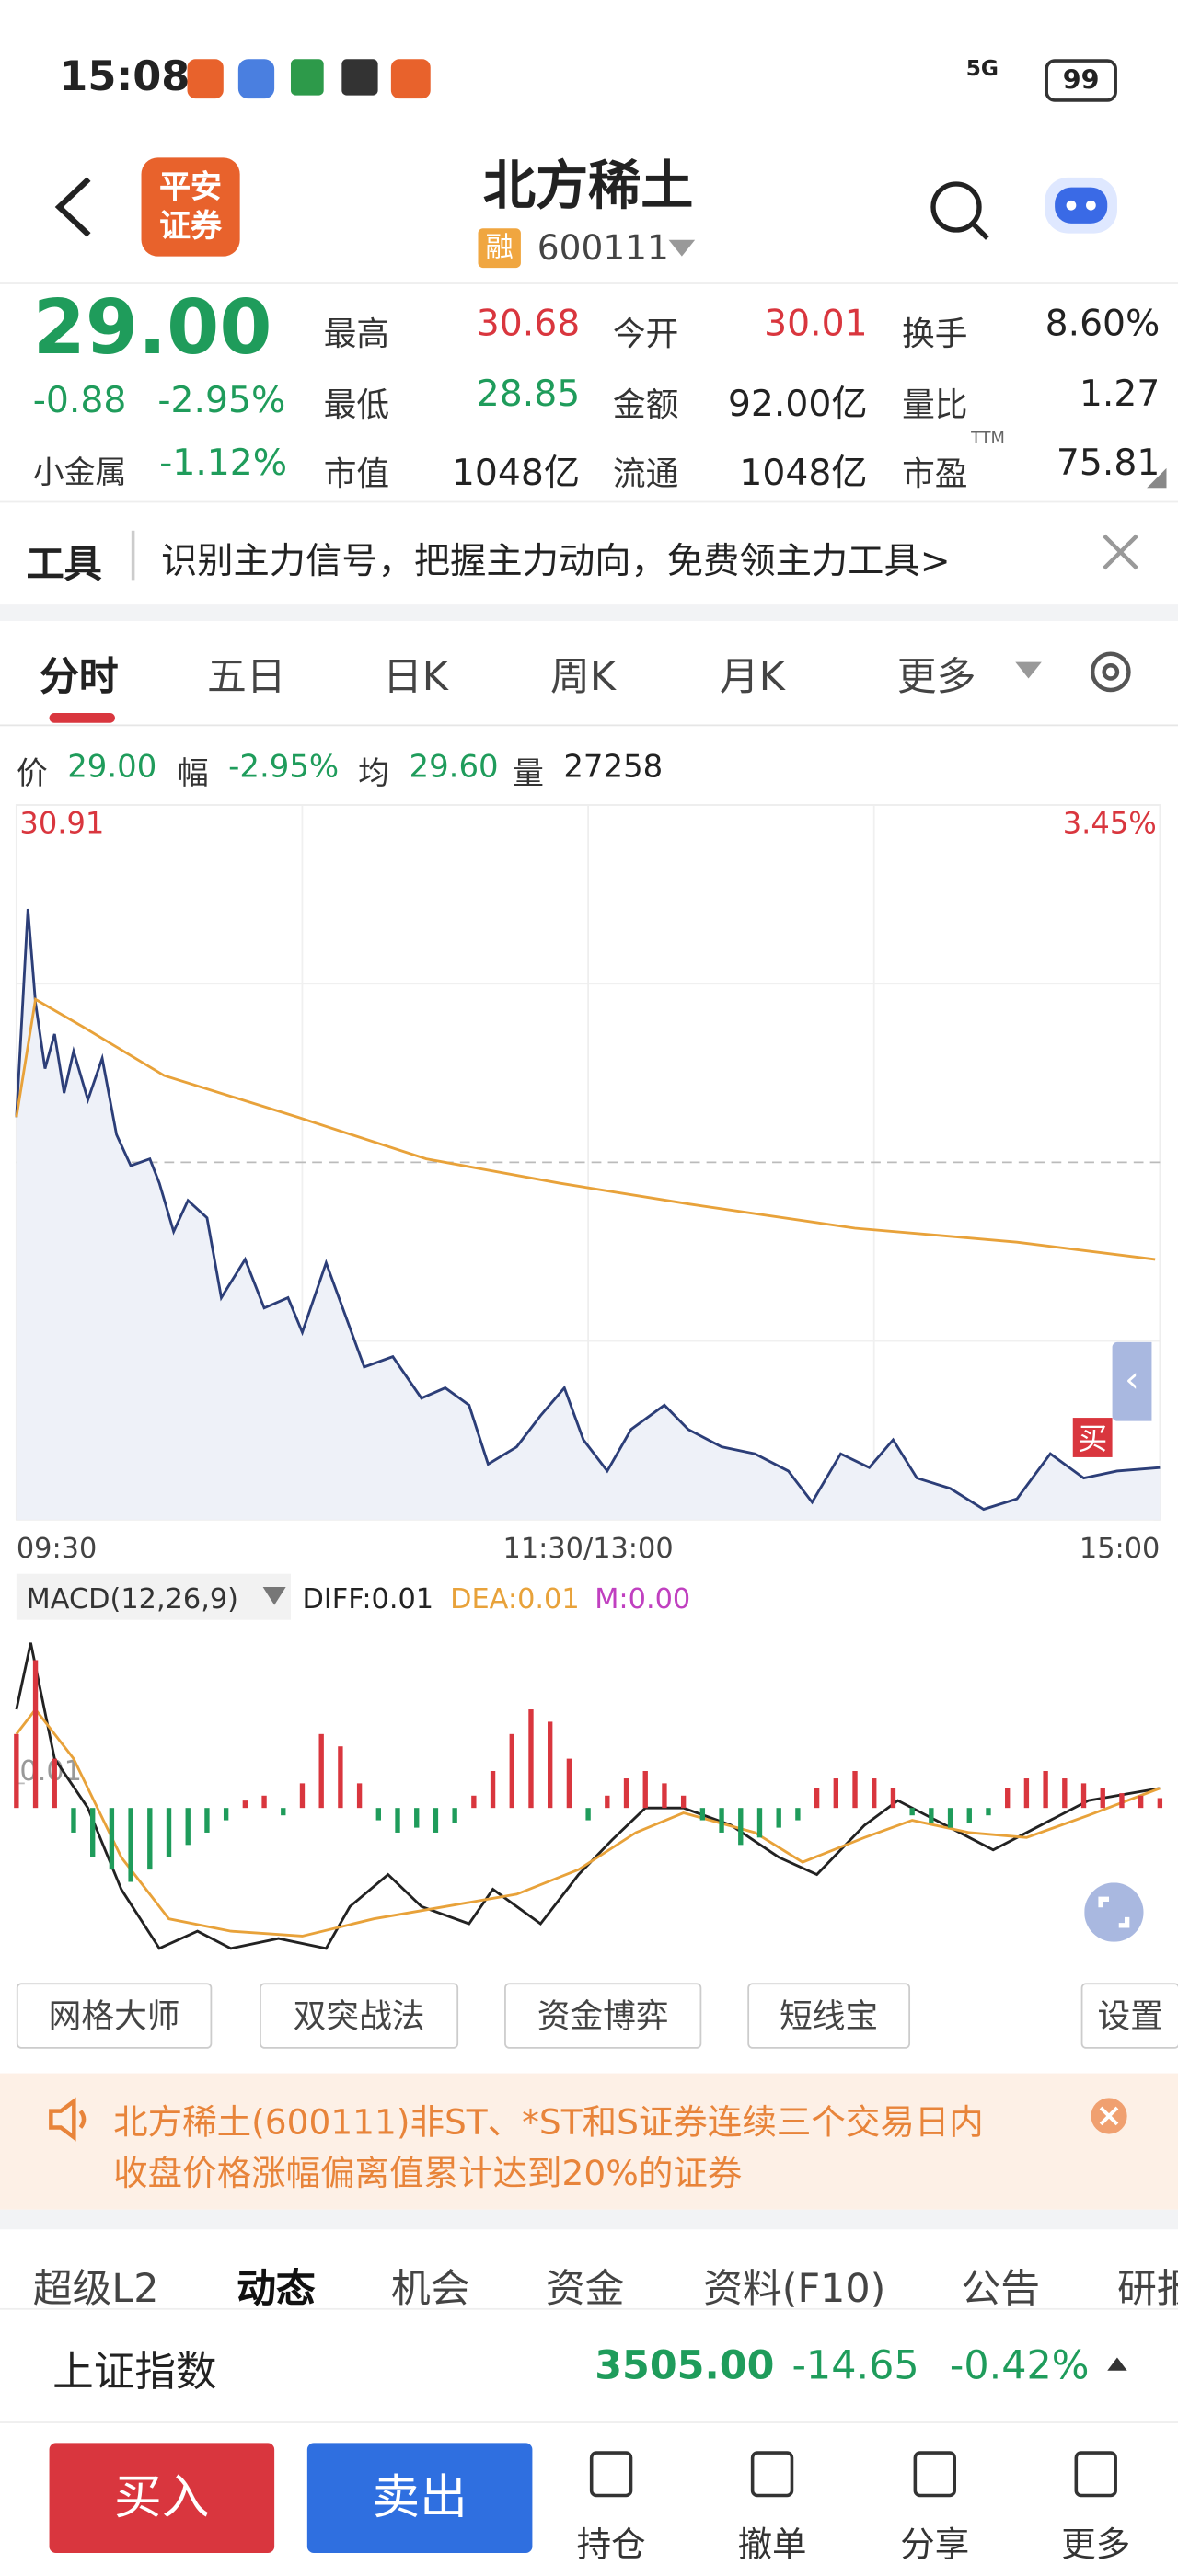 The image size is (1178, 2576). I want to click on expand, so click(1116, 2364).